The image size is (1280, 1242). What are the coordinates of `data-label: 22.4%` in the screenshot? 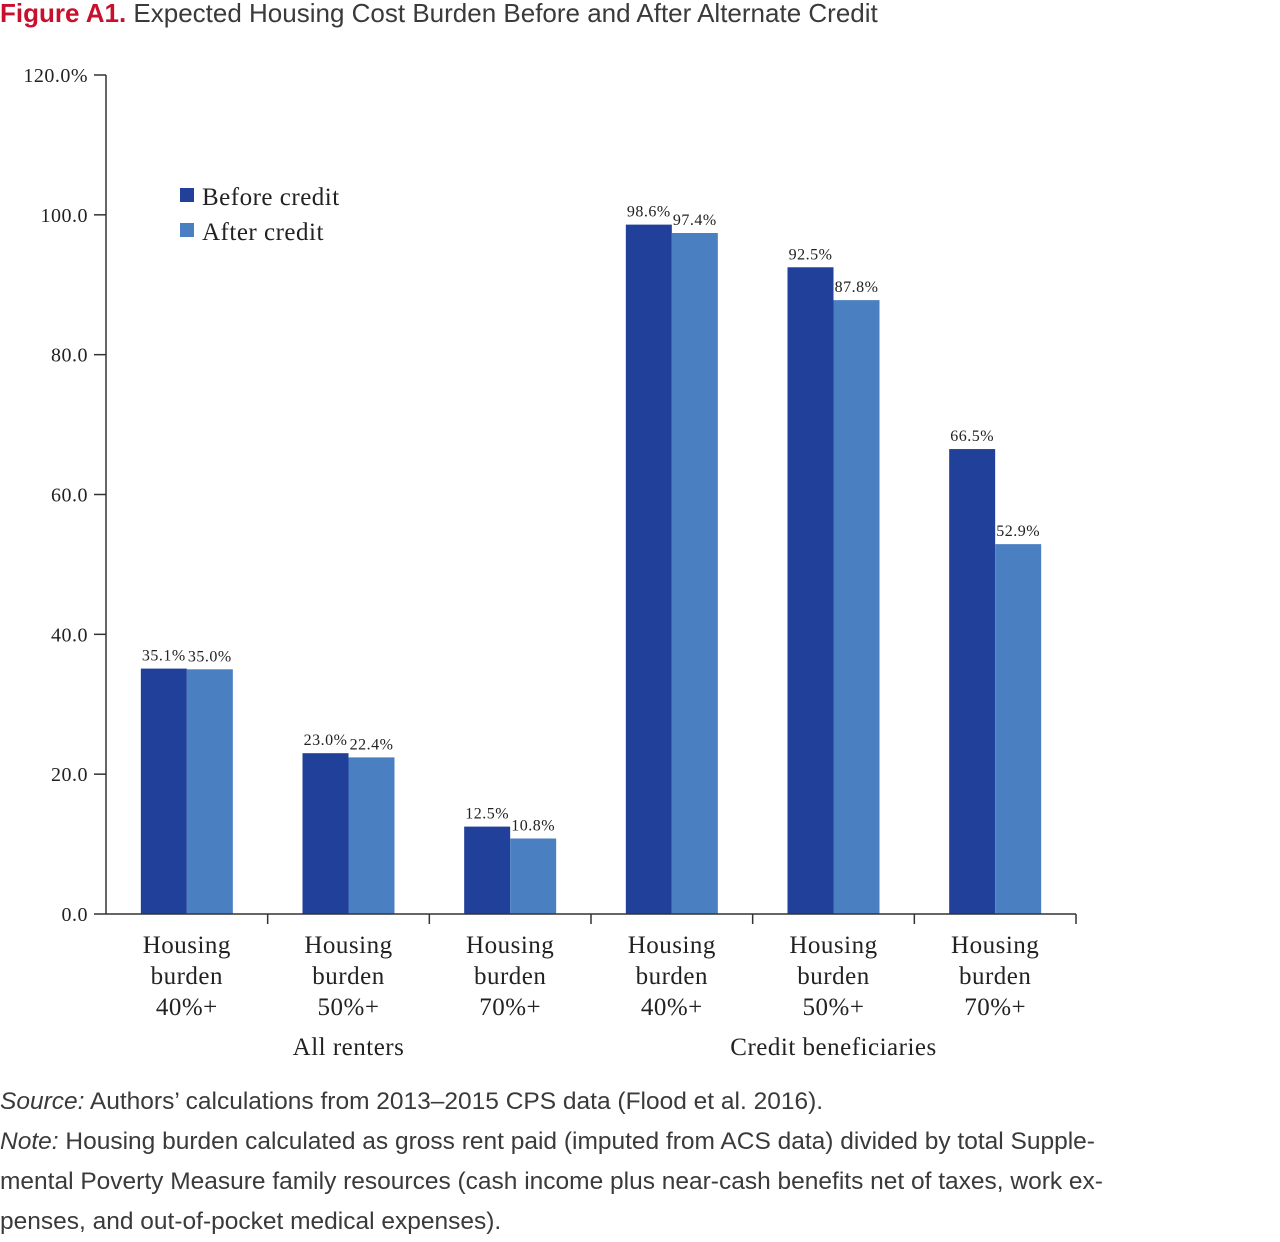 It's located at (372, 744).